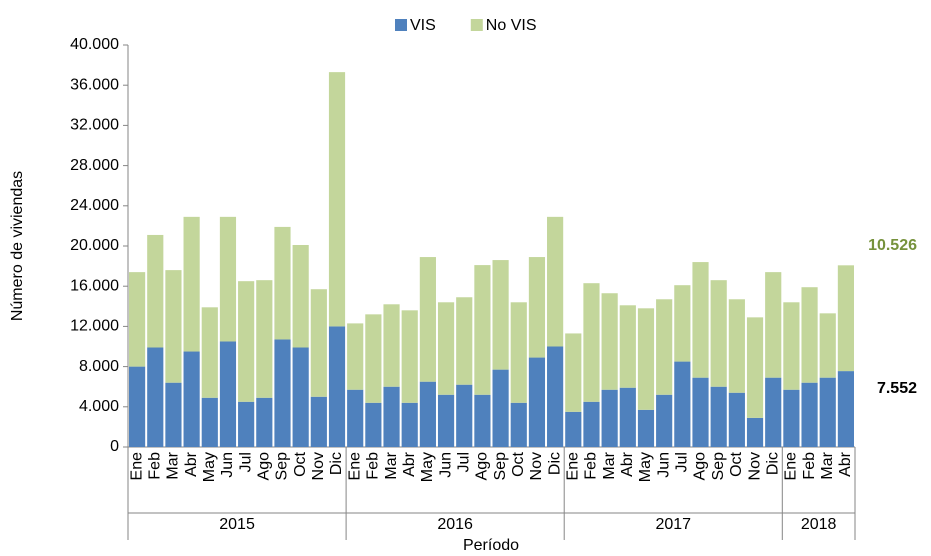  What do you see at coordinates (736, 463) in the screenshot?
I see `x-tick-label: Oct` at bounding box center [736, 463].